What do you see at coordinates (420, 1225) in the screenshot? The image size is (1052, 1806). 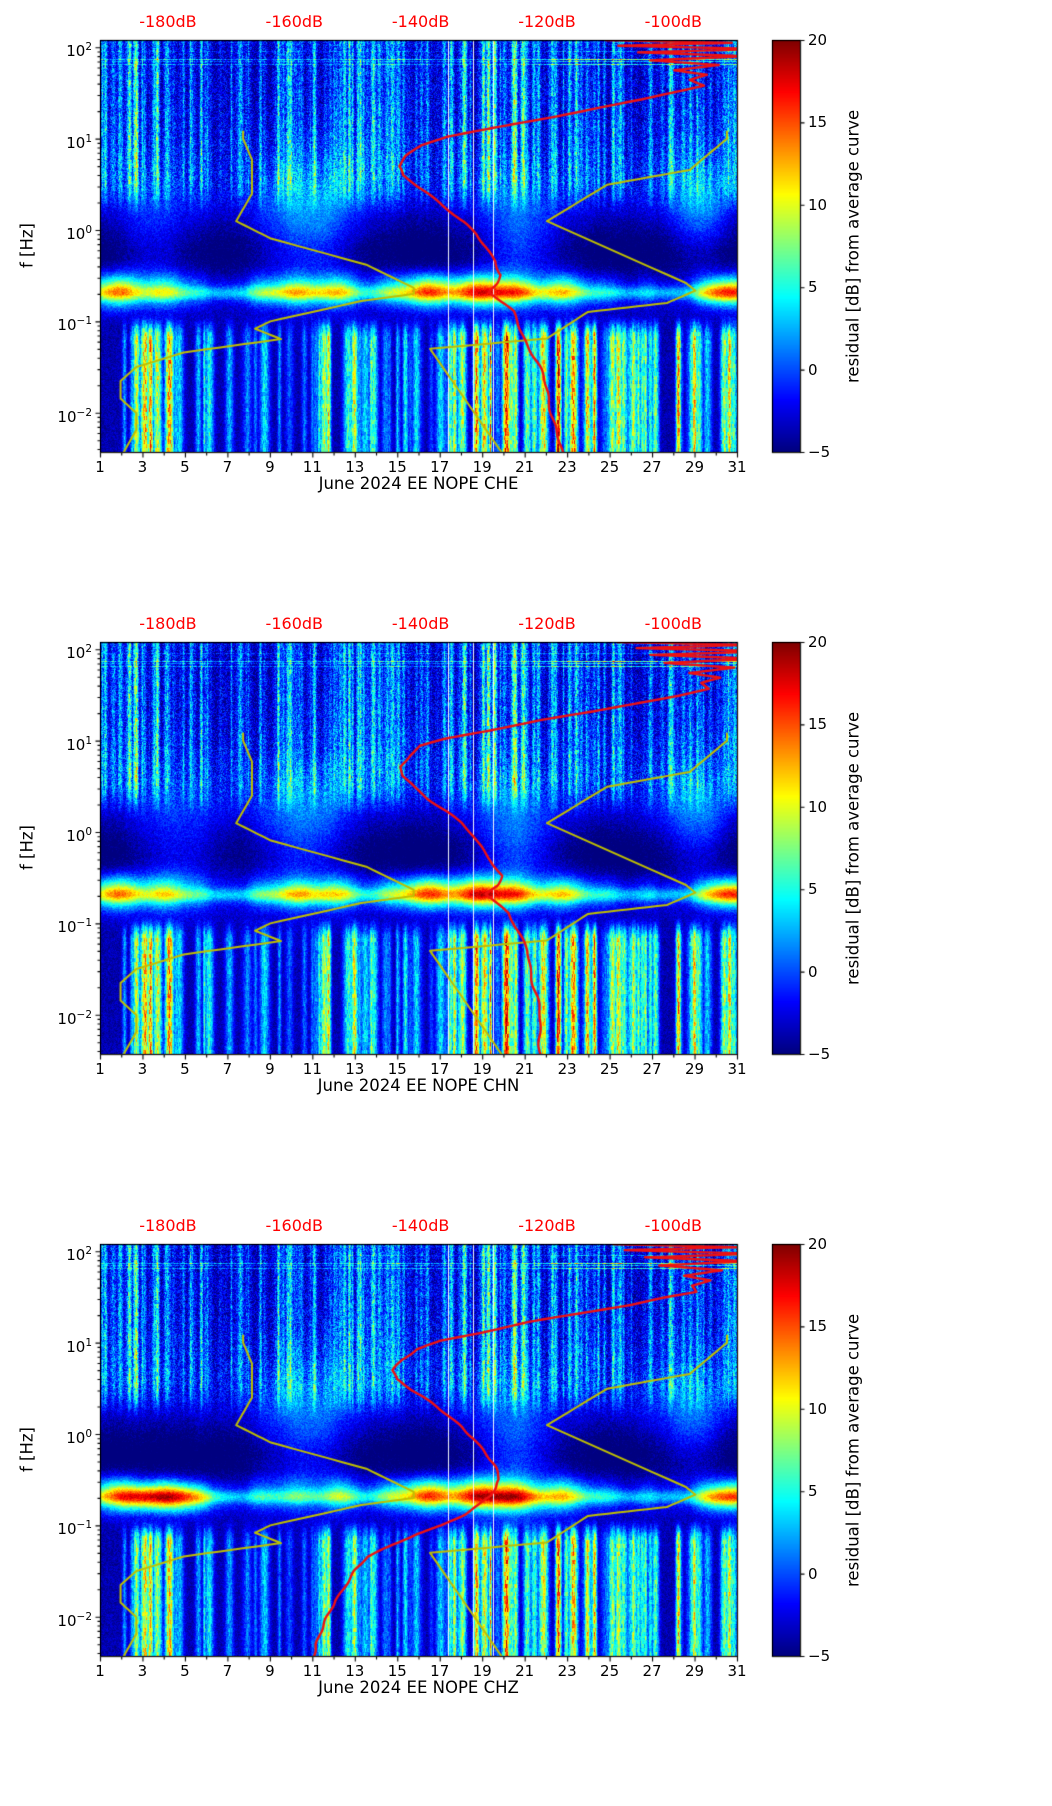 I see `top-db-label: -140dB` at bounding box center [420, 1225].